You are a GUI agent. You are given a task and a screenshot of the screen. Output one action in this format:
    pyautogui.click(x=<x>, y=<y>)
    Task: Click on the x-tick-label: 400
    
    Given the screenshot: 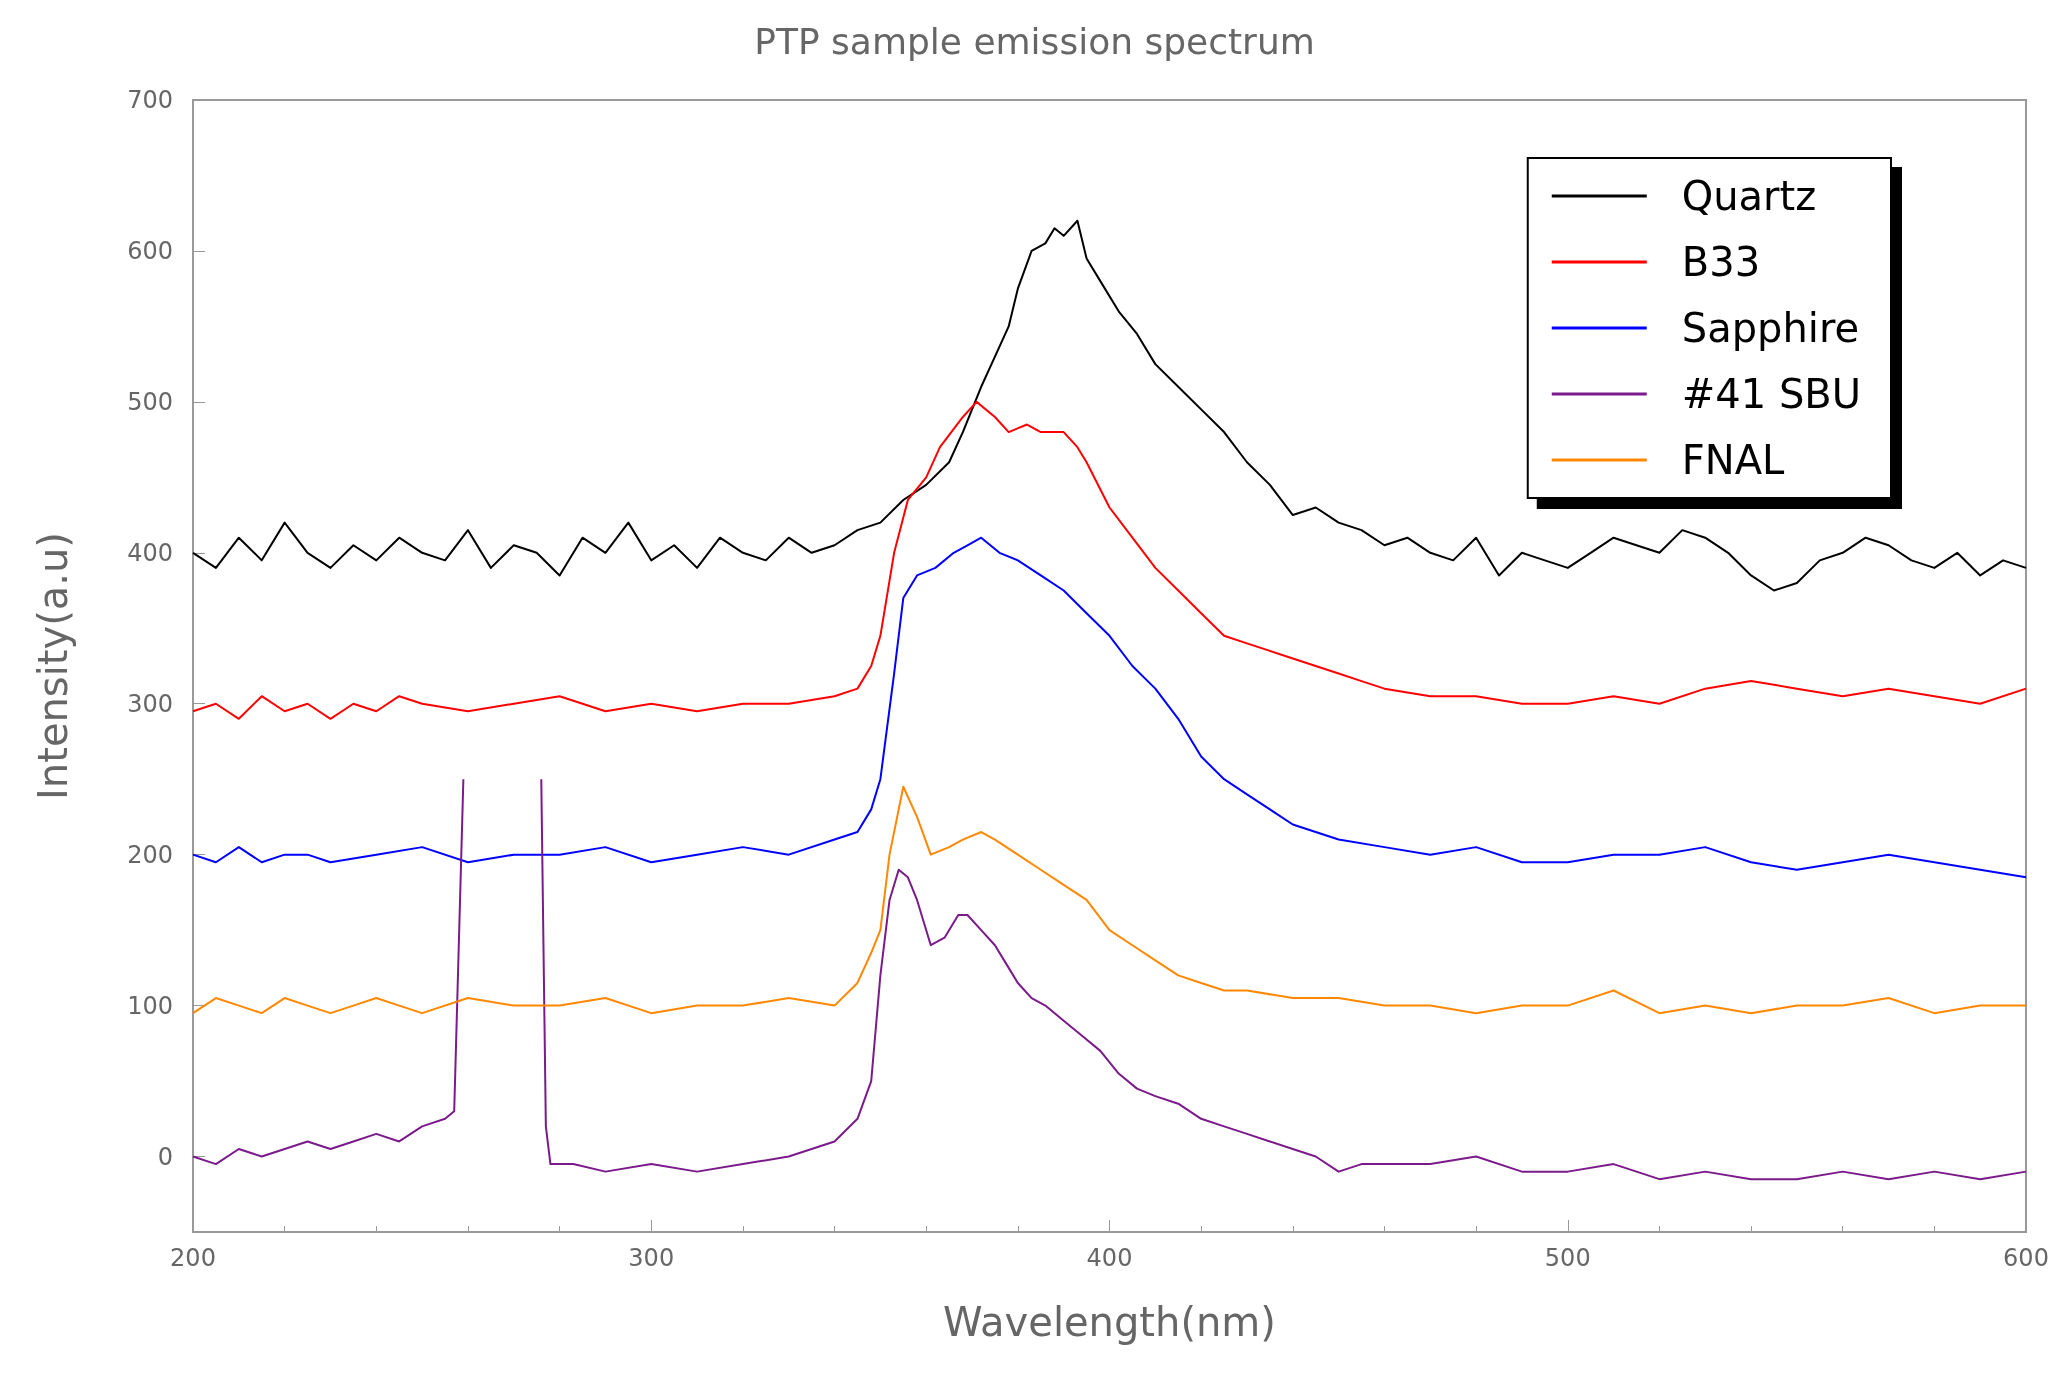 What is the action you would take?
    pyautogui.click(x=1109, y=1258)
    